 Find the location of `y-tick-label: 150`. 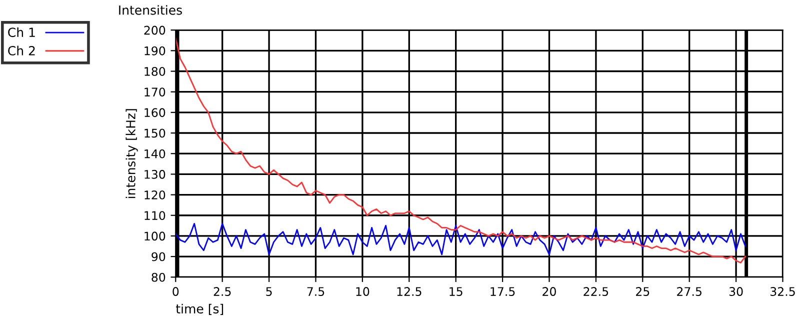

y-tick-label: 150 is located at coordinates (155, 133).